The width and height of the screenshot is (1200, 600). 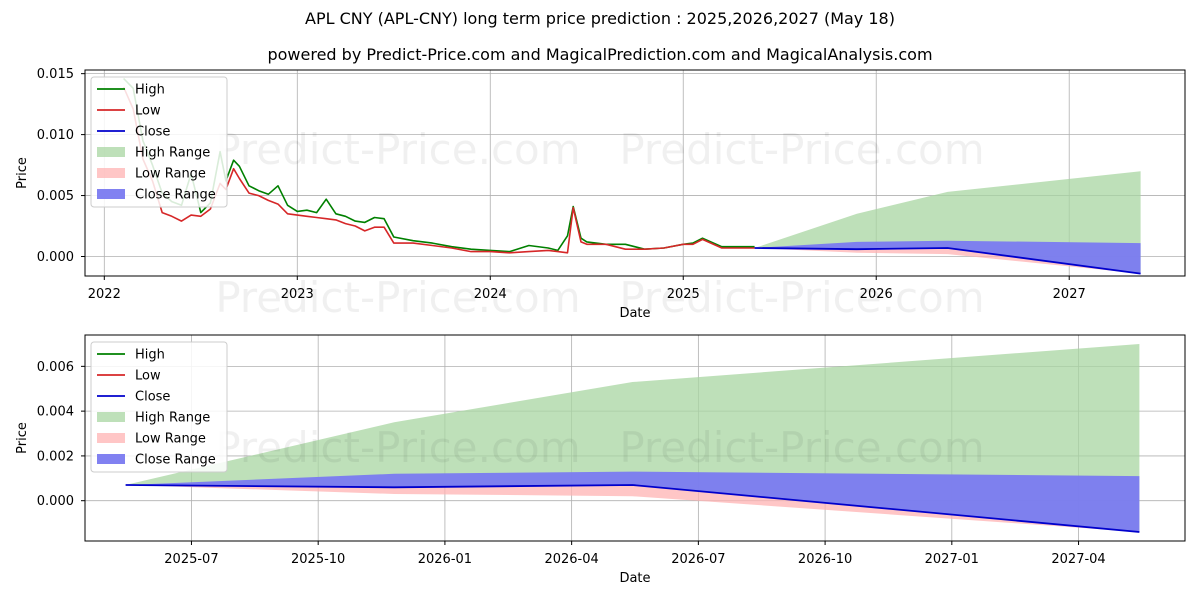 What do you see at coordinates (825, 559) in the screenshot?
I see `x-tick-label: 2026-10` at bounding box center [825, 559].